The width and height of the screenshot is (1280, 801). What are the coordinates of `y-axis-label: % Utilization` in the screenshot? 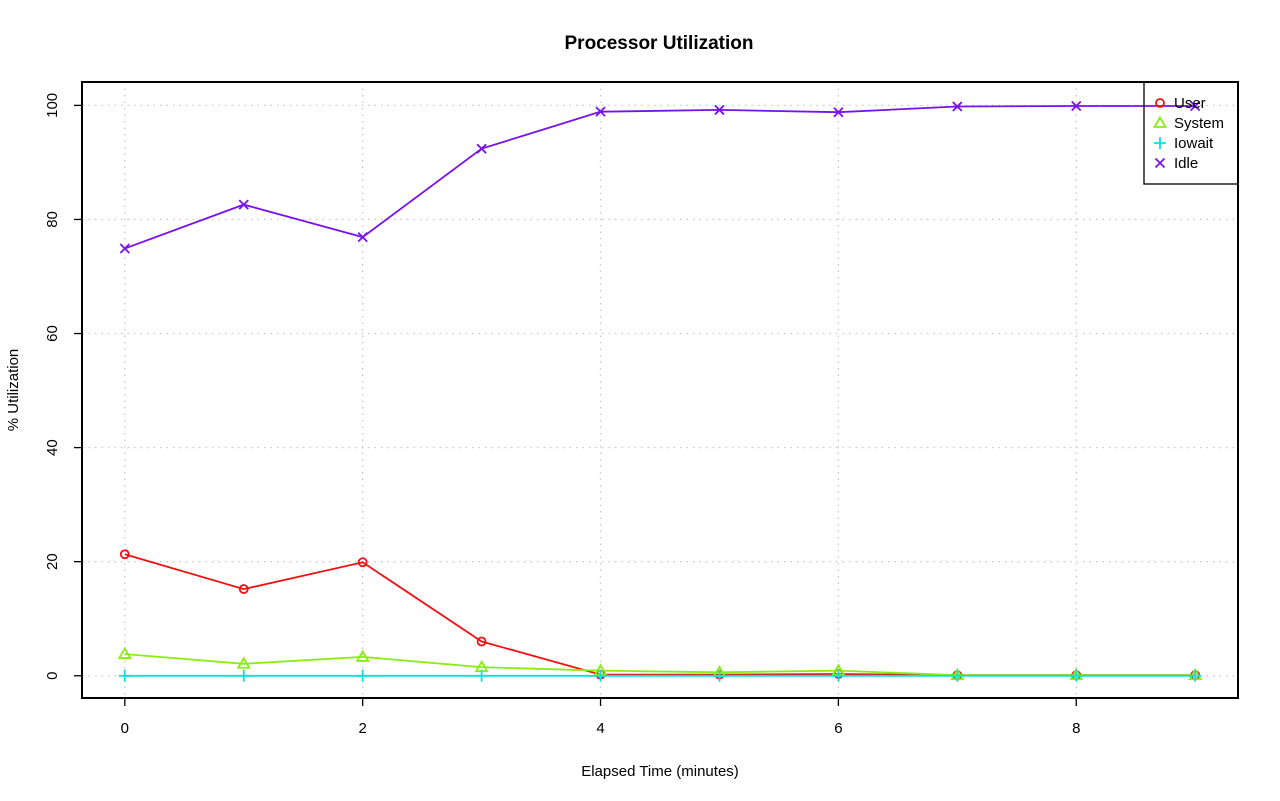 It's located at (13, 390).